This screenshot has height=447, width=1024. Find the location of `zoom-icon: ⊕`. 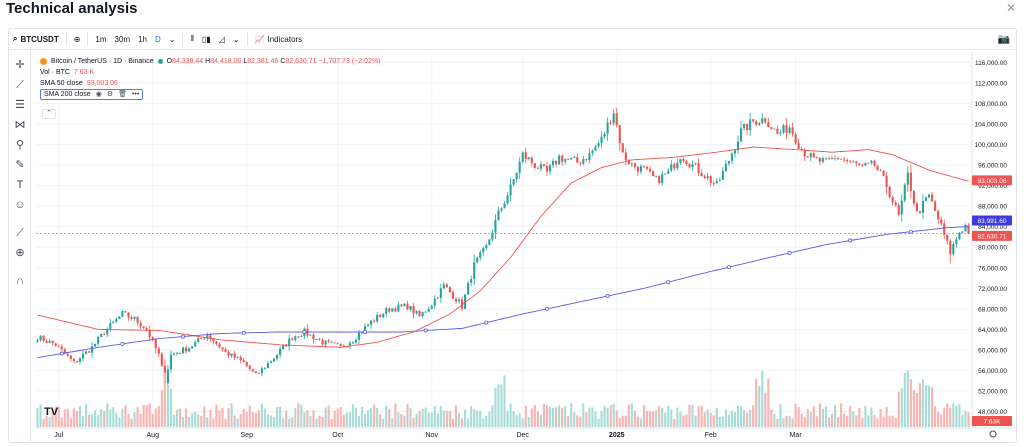

zoom-icon: ⊕ is located at coordinates (20, 253).